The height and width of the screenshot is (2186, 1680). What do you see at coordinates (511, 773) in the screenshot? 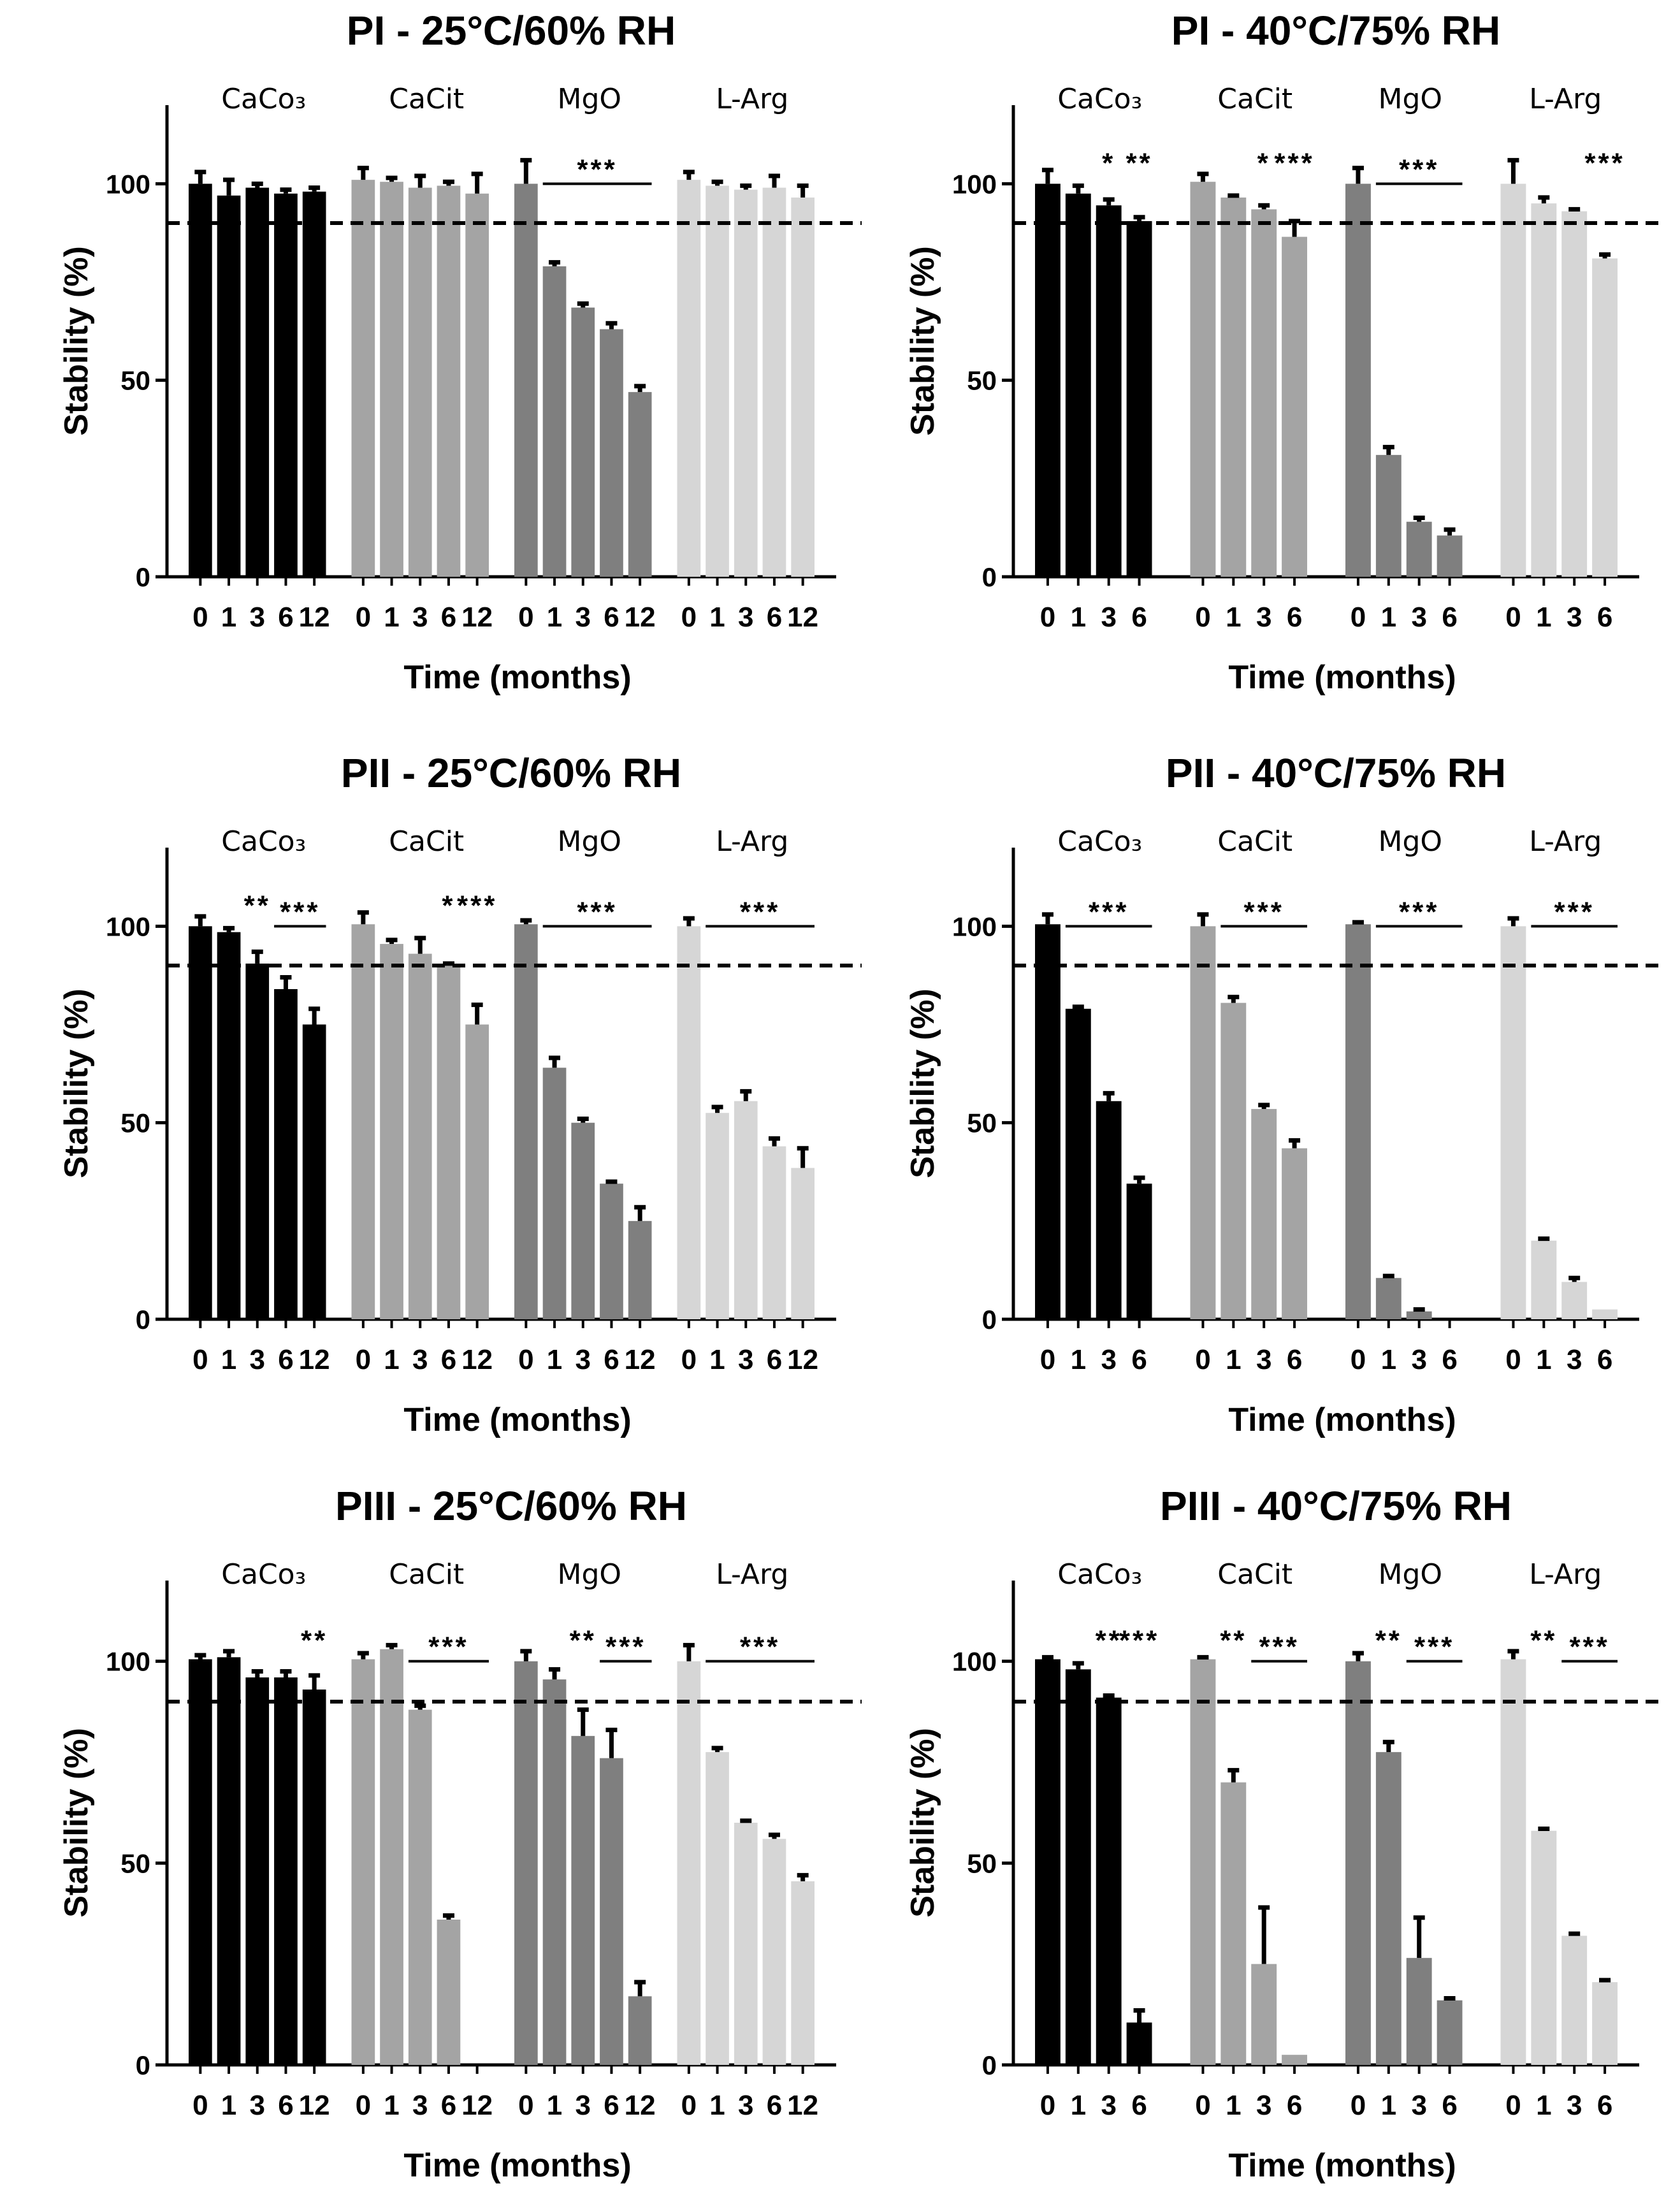
I see `panel-title: PII - 25°C/60% RH` at bounding box center [511, 773].